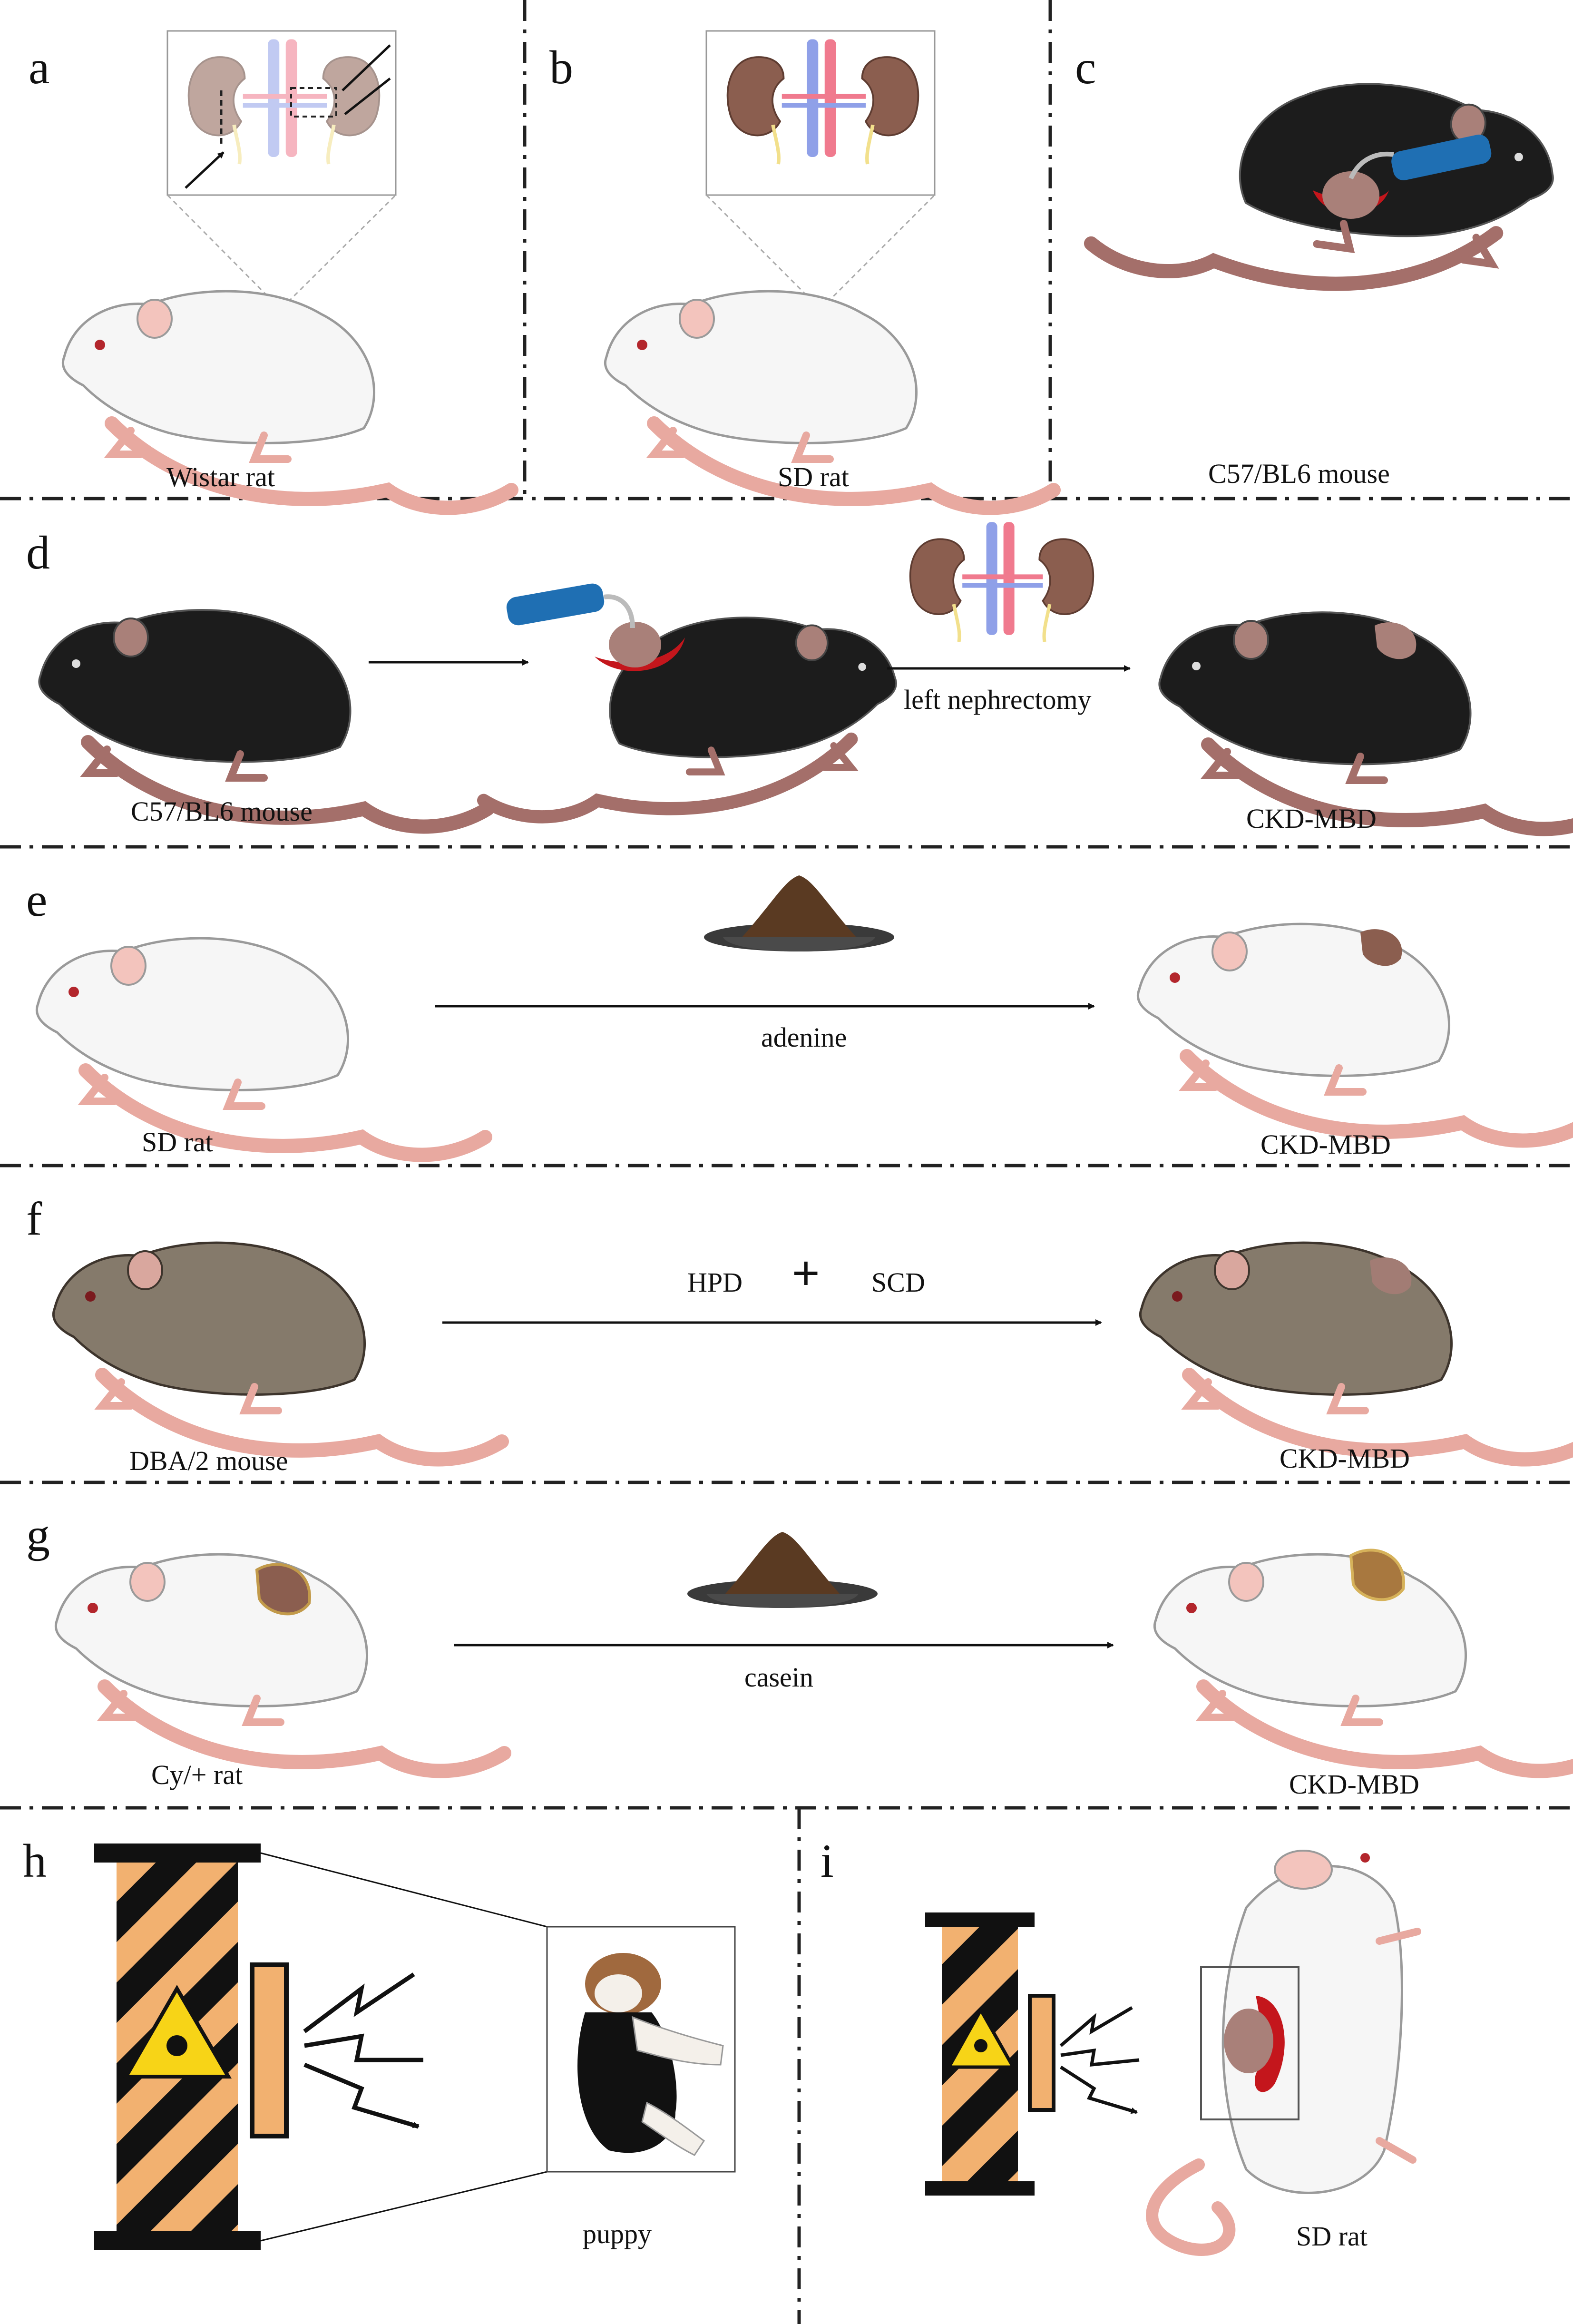 The image size is (1573, 2324). Describe the element at coordinates (1319, 265) in the screenshot. I see `panel-c: c C57/BL6 mouse` at that location.